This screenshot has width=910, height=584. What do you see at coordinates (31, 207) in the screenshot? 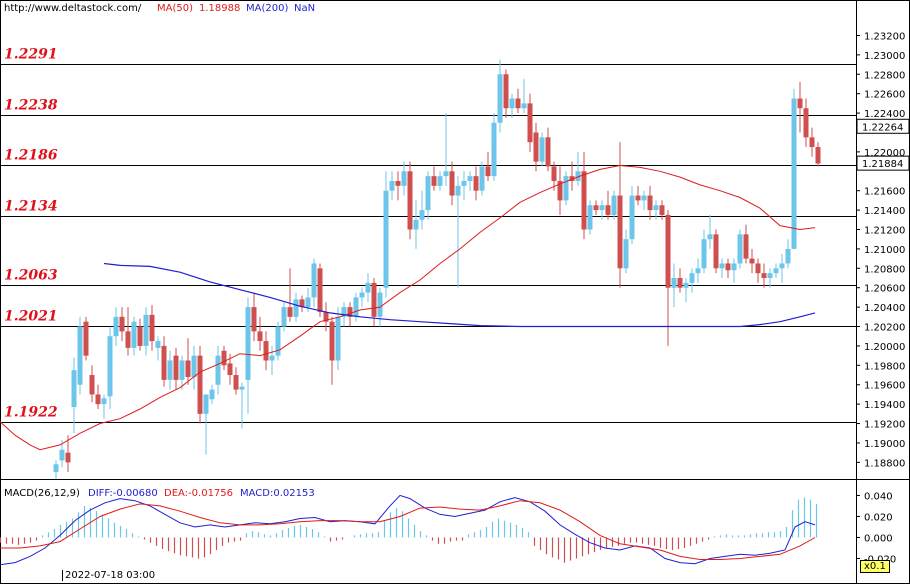
I see `level-label: 1.2134` at bounding box center [31, 207].